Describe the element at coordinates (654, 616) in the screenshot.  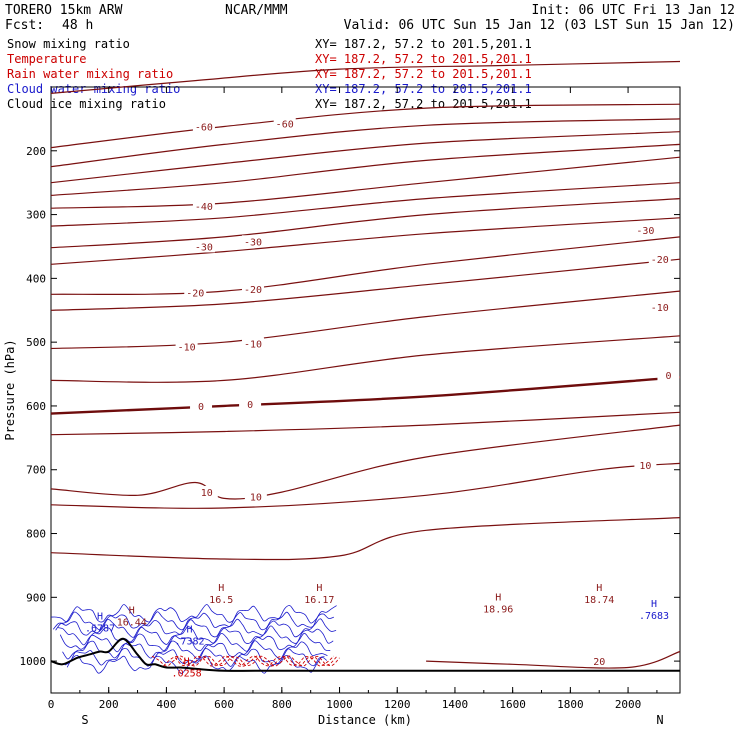
I see `max-marker-value: .7683` at that location.